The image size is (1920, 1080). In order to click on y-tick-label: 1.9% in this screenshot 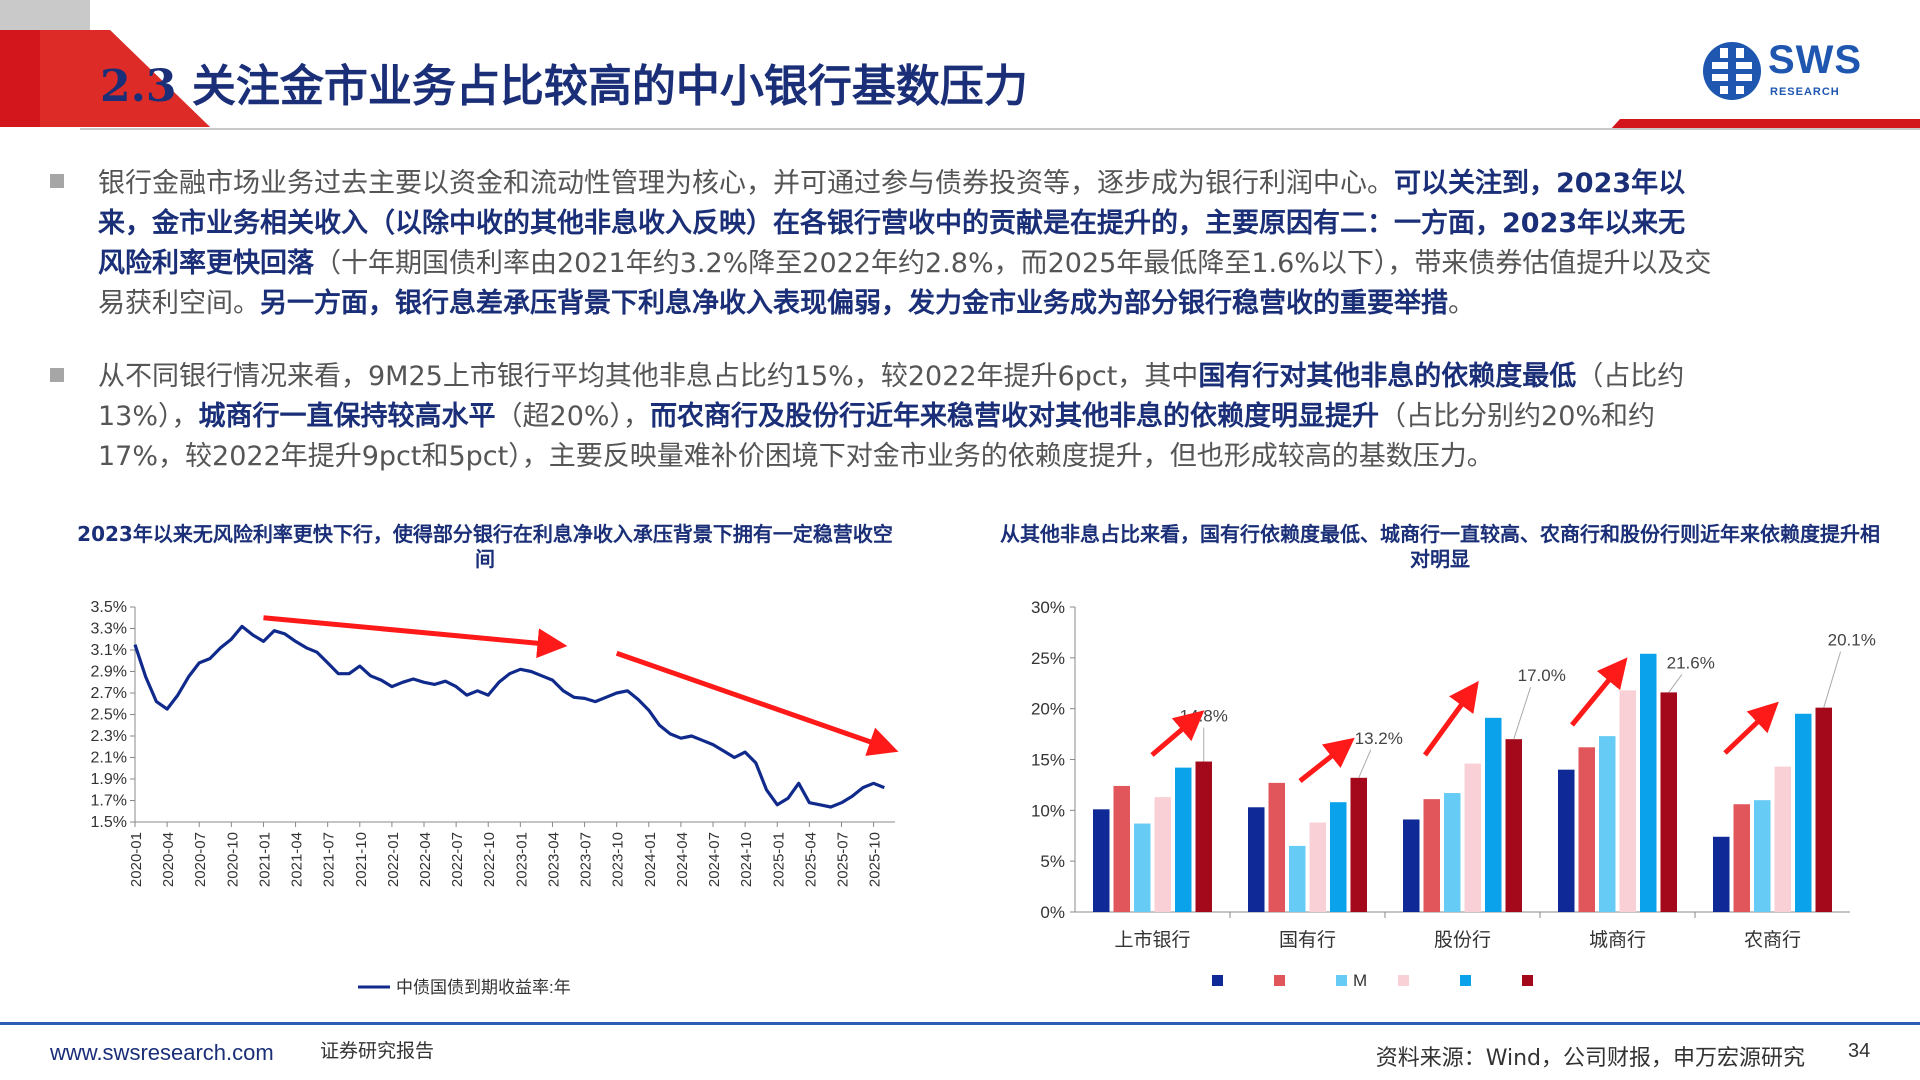, I will do `click(109, 779)`.